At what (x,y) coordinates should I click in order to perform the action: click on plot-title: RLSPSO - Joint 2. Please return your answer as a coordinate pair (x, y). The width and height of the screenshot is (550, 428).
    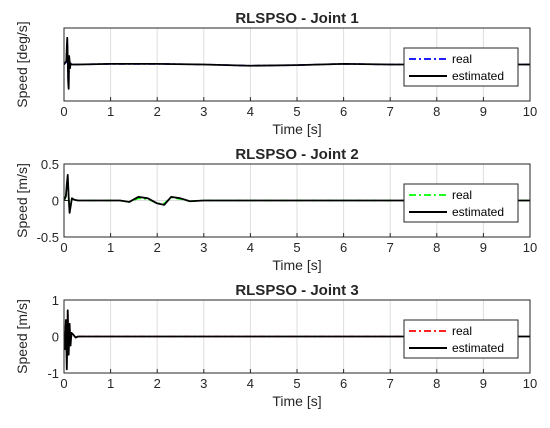
    Looking at the image, I should click on (296, 154).